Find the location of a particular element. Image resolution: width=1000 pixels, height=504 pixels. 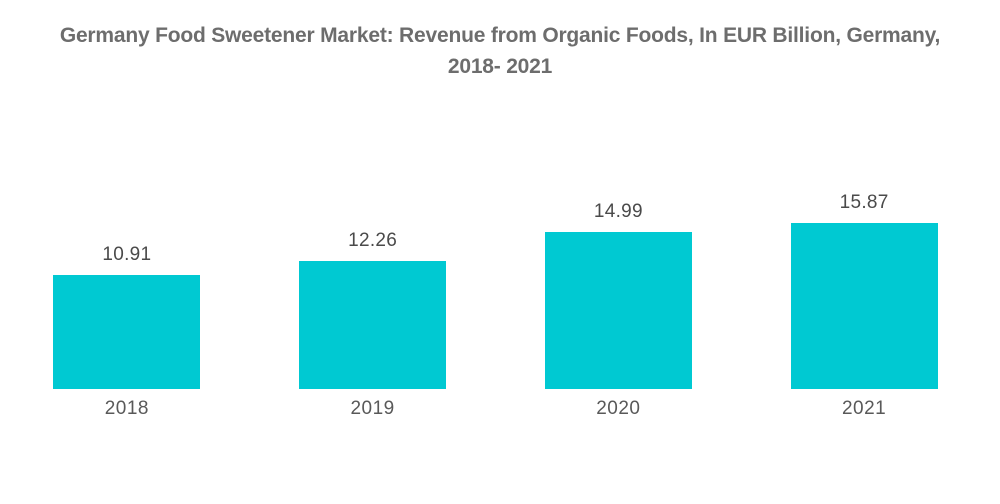

bar-value-label: 12.26 is located at coordinates (373, 240).